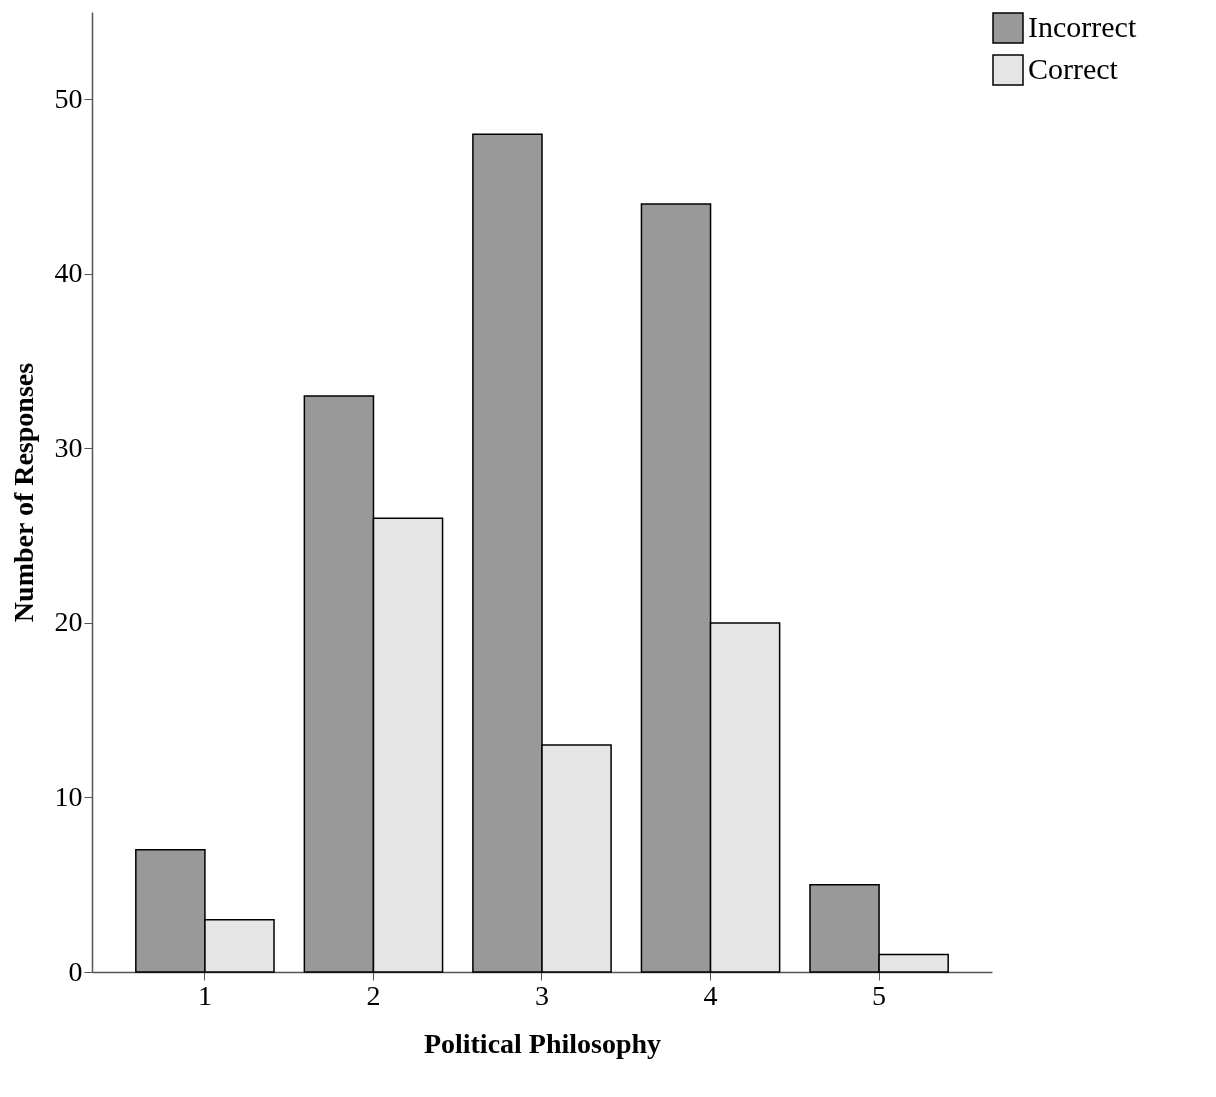 The height and width of the screenshot is (1097, 1216). What do you see at coordinates (710, 995) in the screenshot?
I see `x-tick-label: 4` at bounding box center [710, 995].